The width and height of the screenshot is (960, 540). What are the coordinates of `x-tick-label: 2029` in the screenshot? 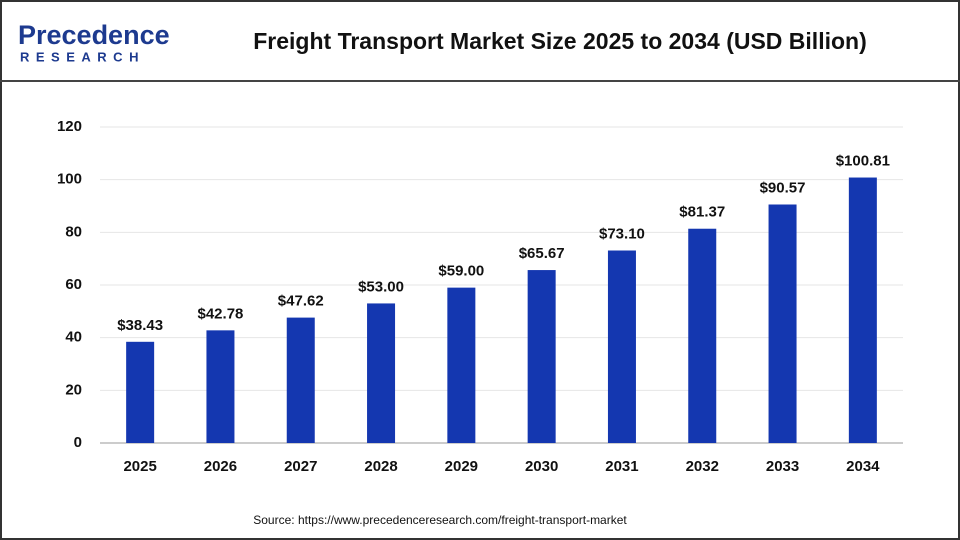 It's located at (461, 466).